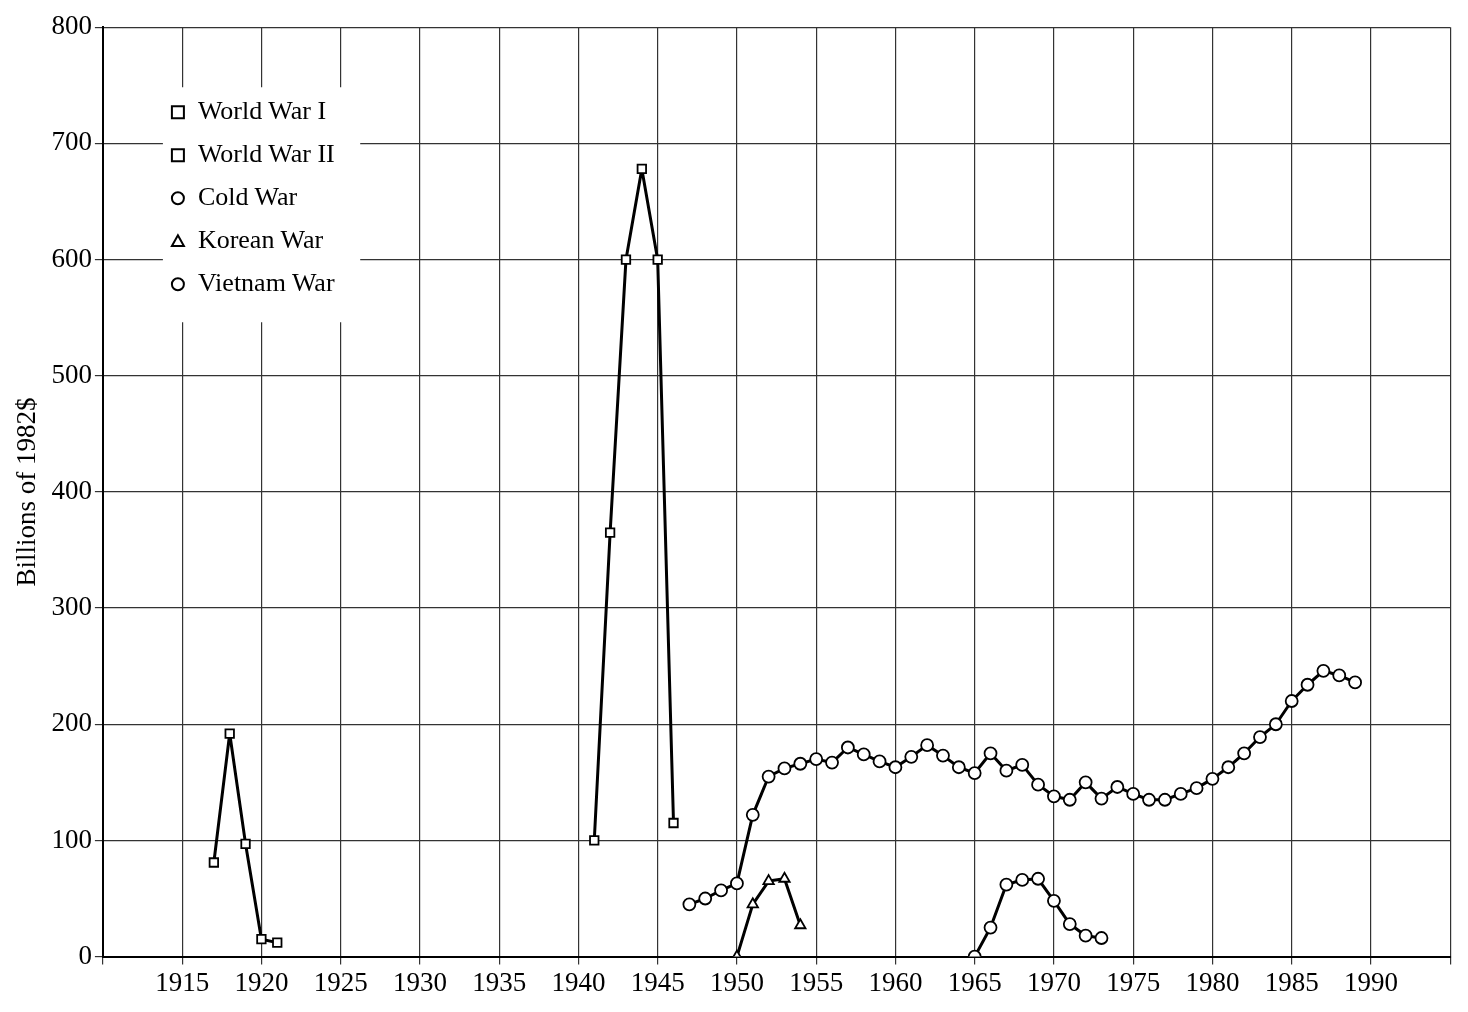  Describe the element at coordinates (974, 981) in the screenshot. I see `x-tick-label: 1965` at that location.